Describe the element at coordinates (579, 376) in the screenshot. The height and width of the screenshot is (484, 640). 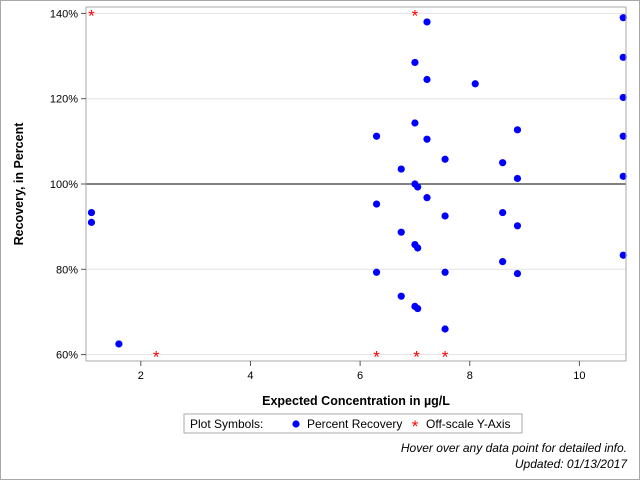
I see `x-tick-label: 10` at that location.